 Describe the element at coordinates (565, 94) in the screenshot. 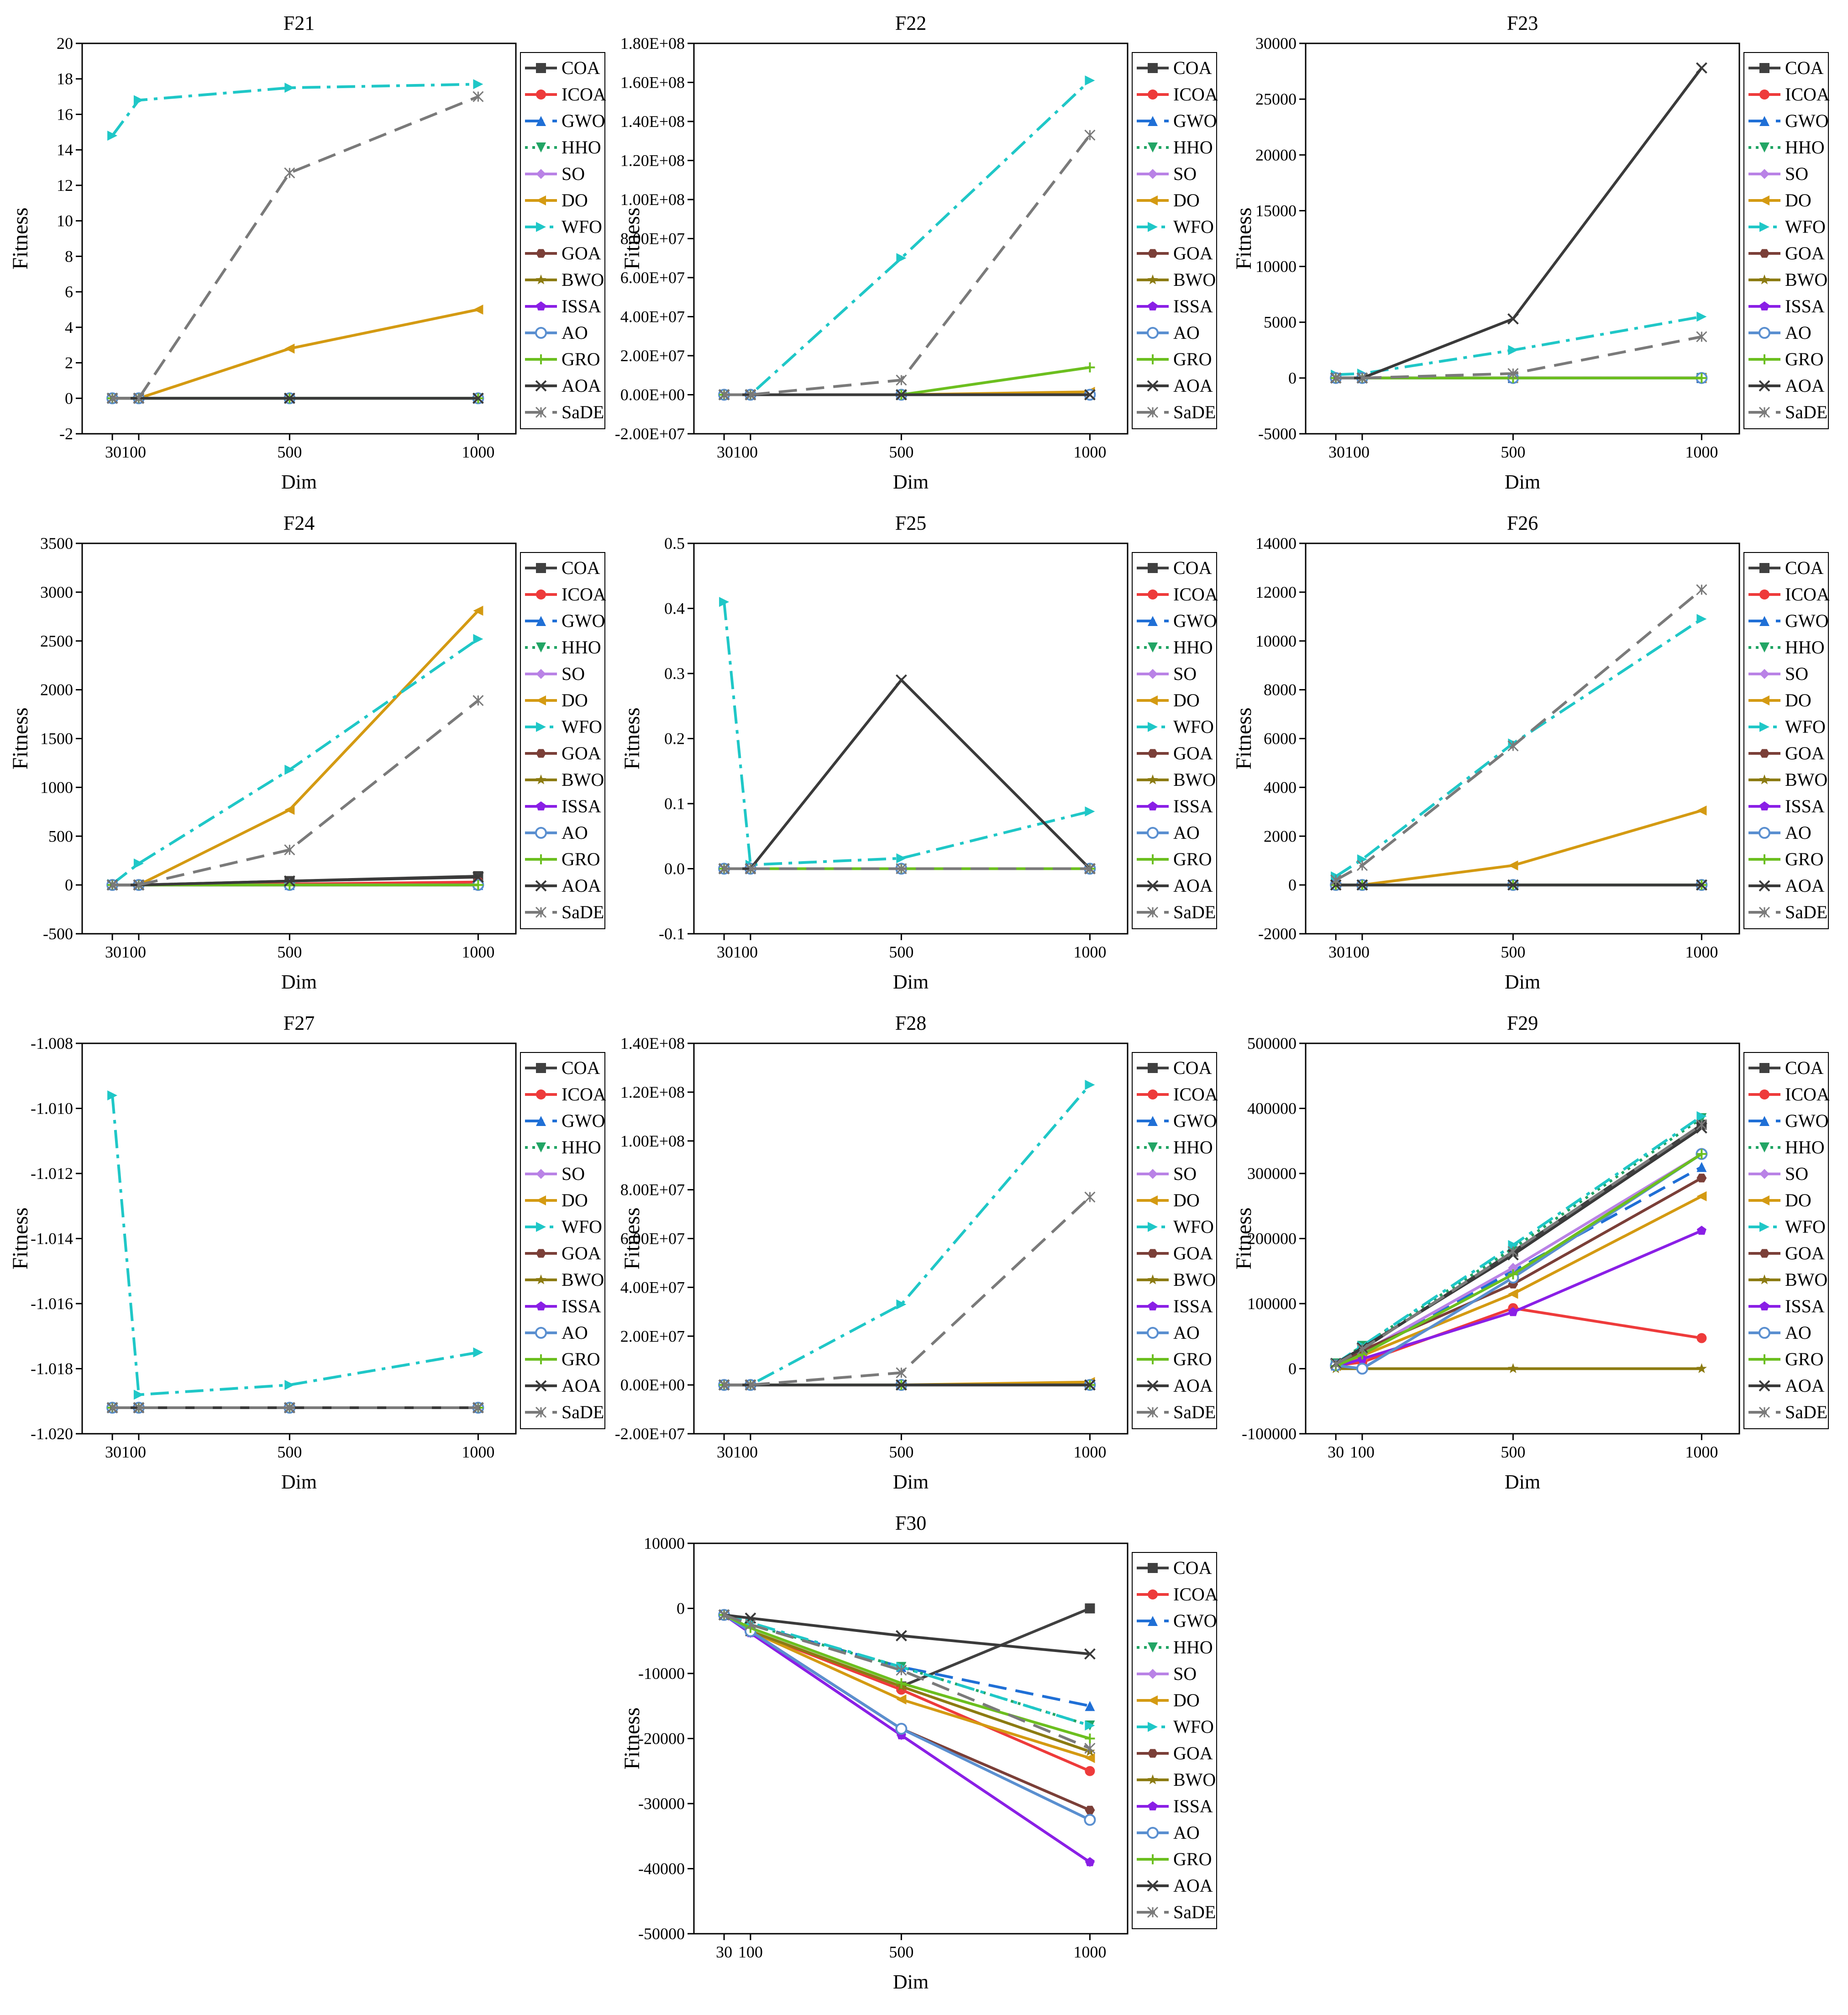

I see `legend-item-icoa: ICOA` at that location.